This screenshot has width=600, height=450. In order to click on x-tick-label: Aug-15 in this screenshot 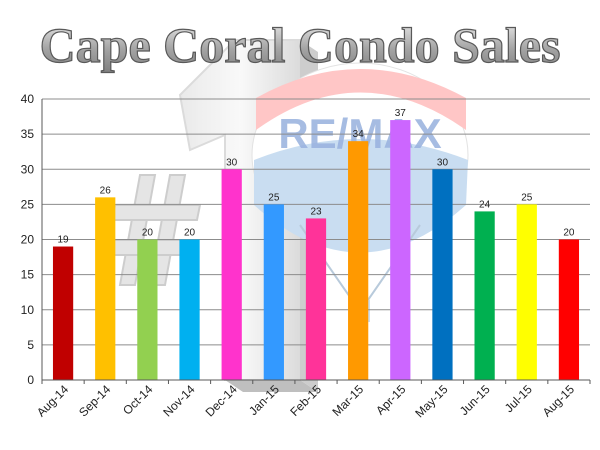, I will do `click(558, 400)`.